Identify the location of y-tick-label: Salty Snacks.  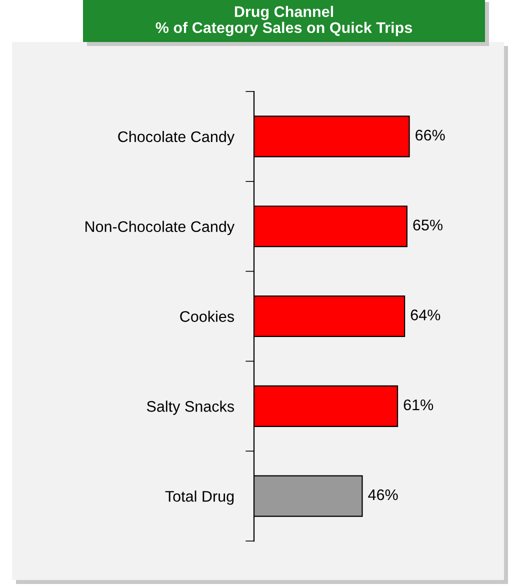
(190, 407).